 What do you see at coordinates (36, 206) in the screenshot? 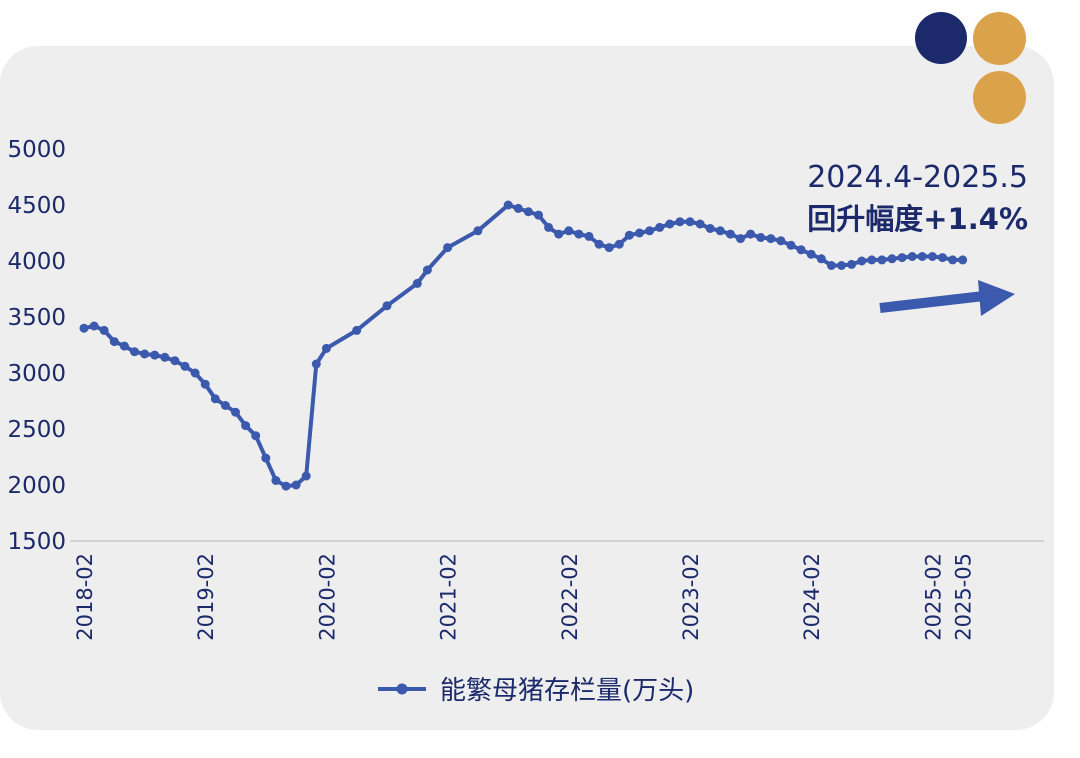
I see `y-tick-label: 4500` at bounding box center [36, 206].